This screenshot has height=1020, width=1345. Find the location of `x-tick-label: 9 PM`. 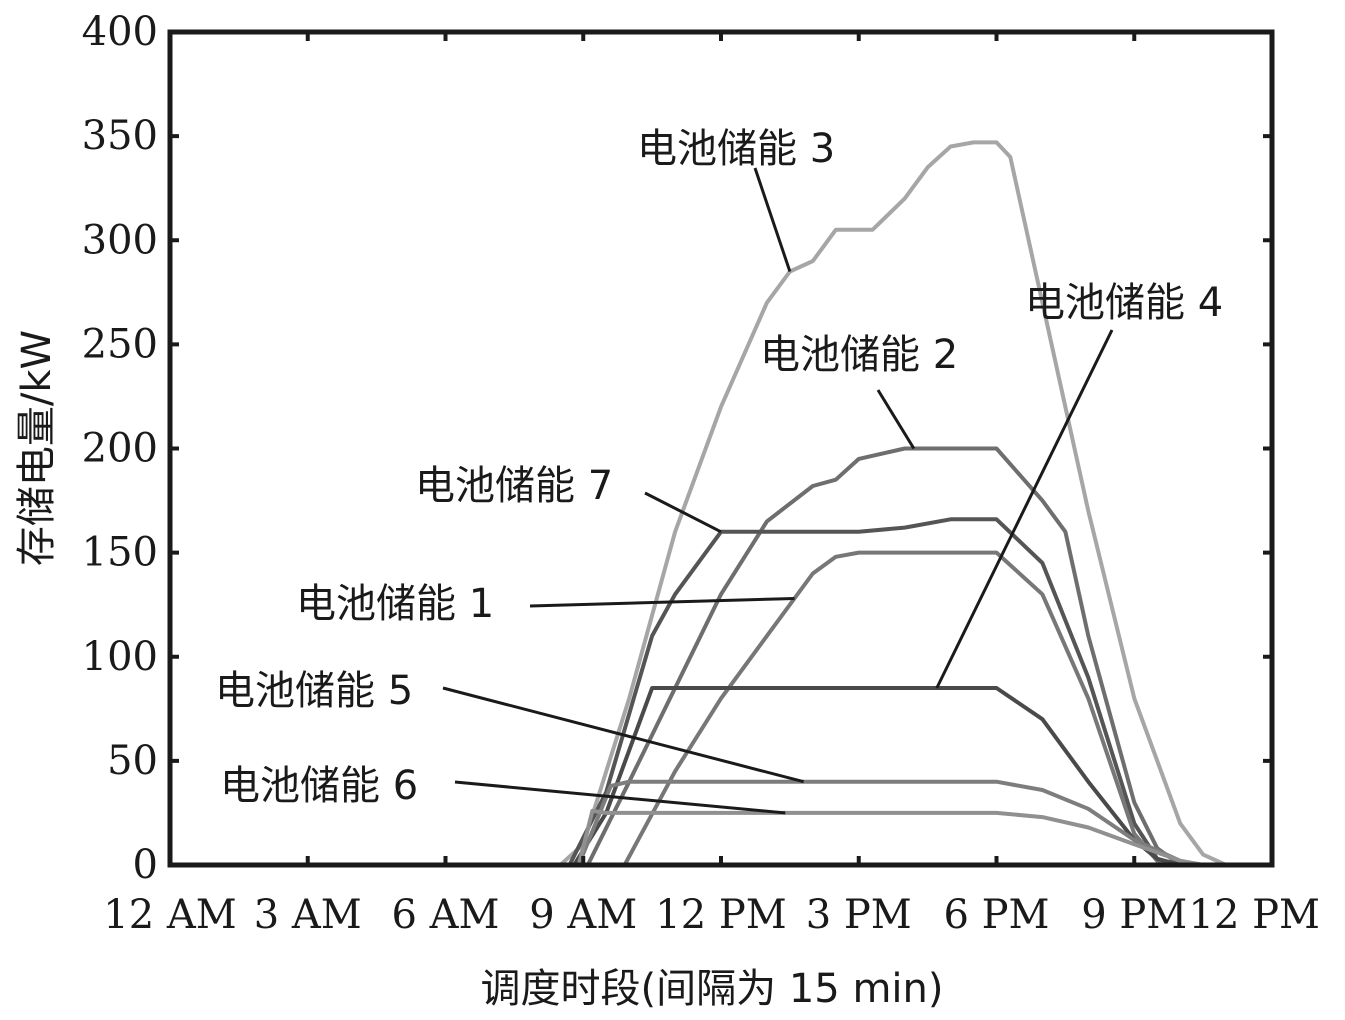

x-tick-label: 9 PM is located at coordinates (1134, 915).